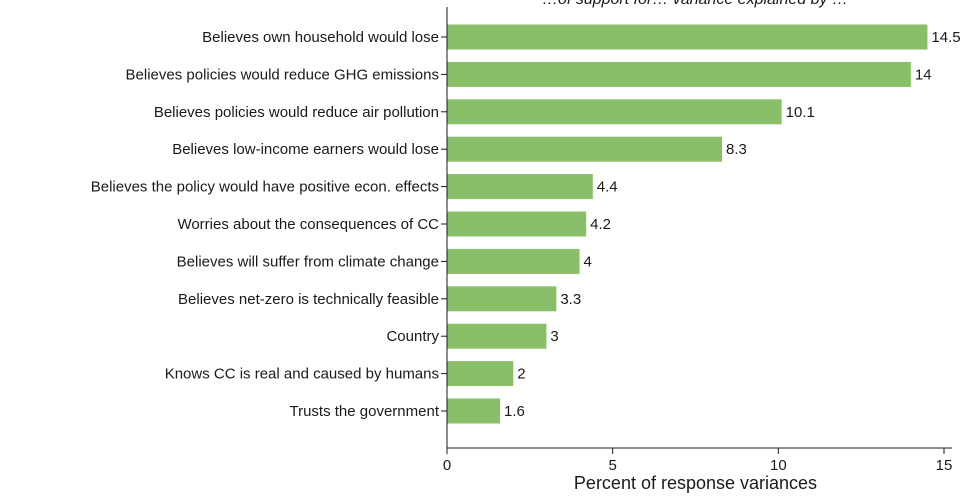 This screenshot has width=971, height=496. What do you see at coordinates (607, 187) in the screenshot?
I see `value-label: 4.4` at bounding box center [607, 187].